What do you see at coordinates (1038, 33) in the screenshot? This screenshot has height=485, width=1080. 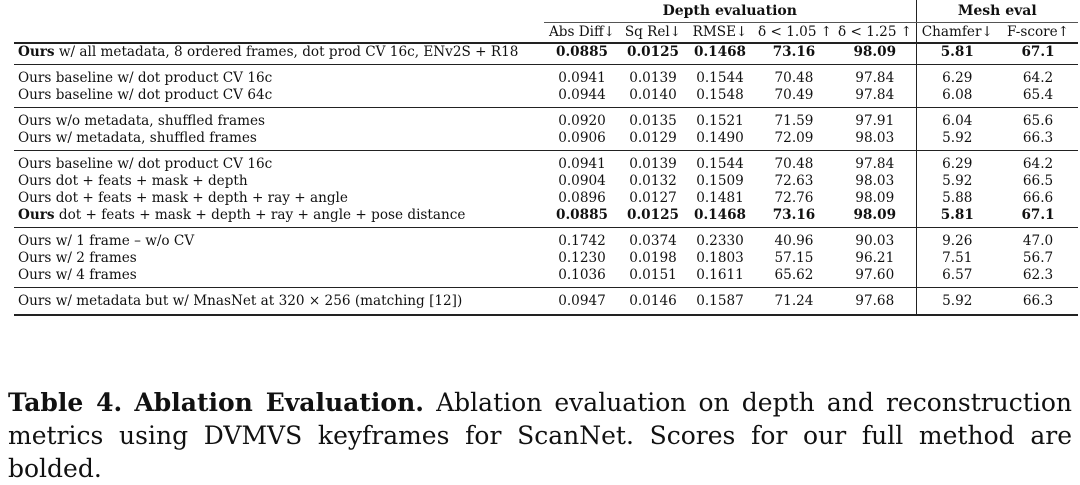 I see `column-header: F-score↑` at bounding box center [1038, 33].